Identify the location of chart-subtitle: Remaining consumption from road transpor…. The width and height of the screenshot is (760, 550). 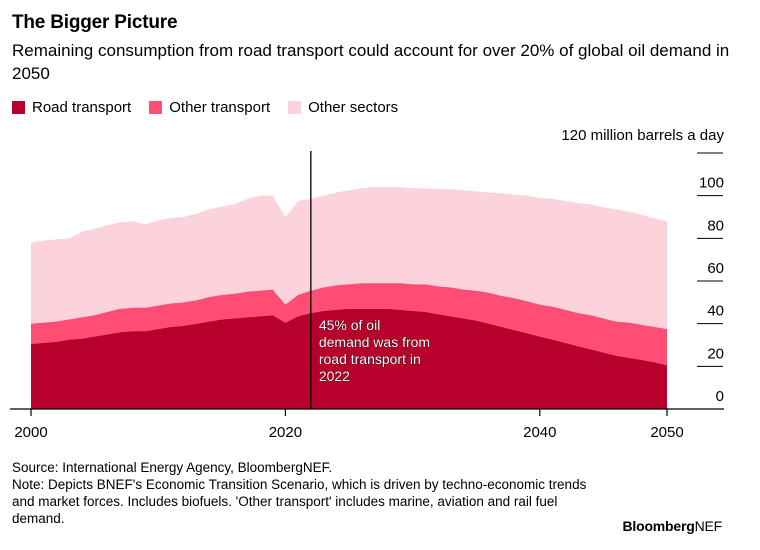
(371, 62).